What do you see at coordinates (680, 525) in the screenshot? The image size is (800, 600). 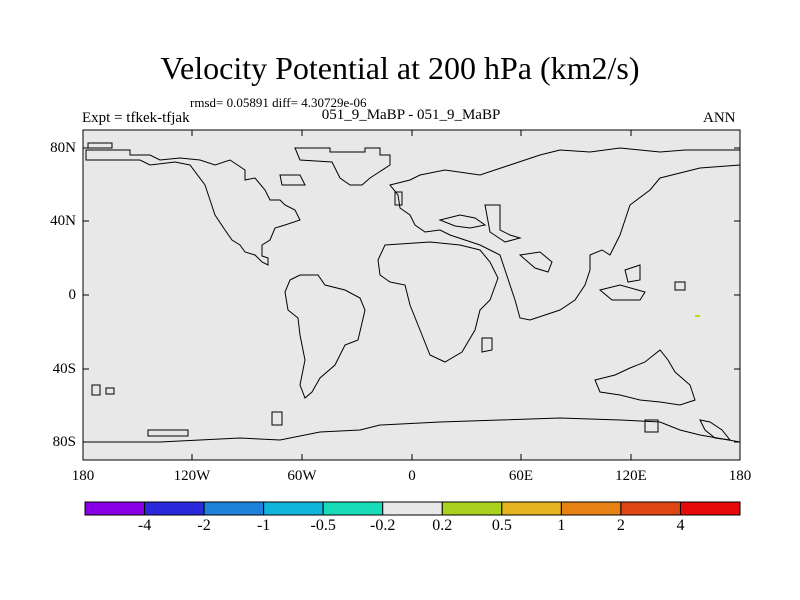 I see `colorbar-label: 4` at bounding box center [680, 525].